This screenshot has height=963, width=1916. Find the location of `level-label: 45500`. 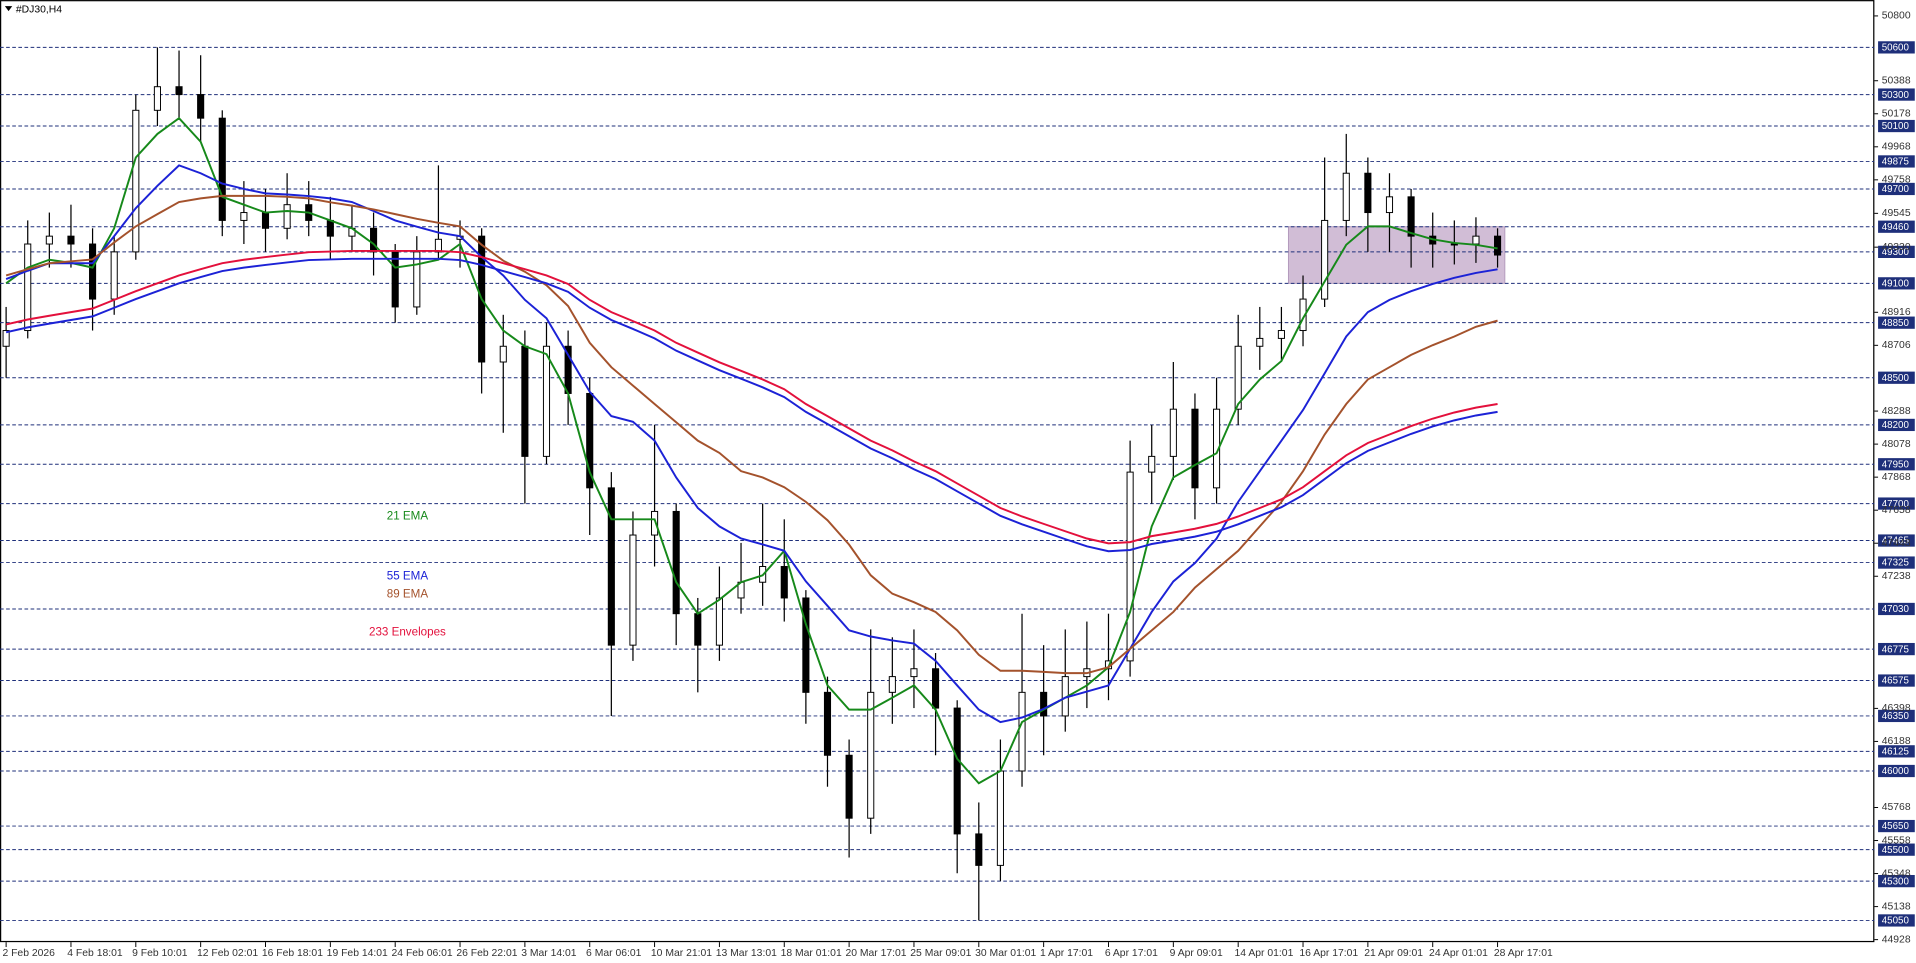

level-label: 45500 is located at coordinates (1896, 850).